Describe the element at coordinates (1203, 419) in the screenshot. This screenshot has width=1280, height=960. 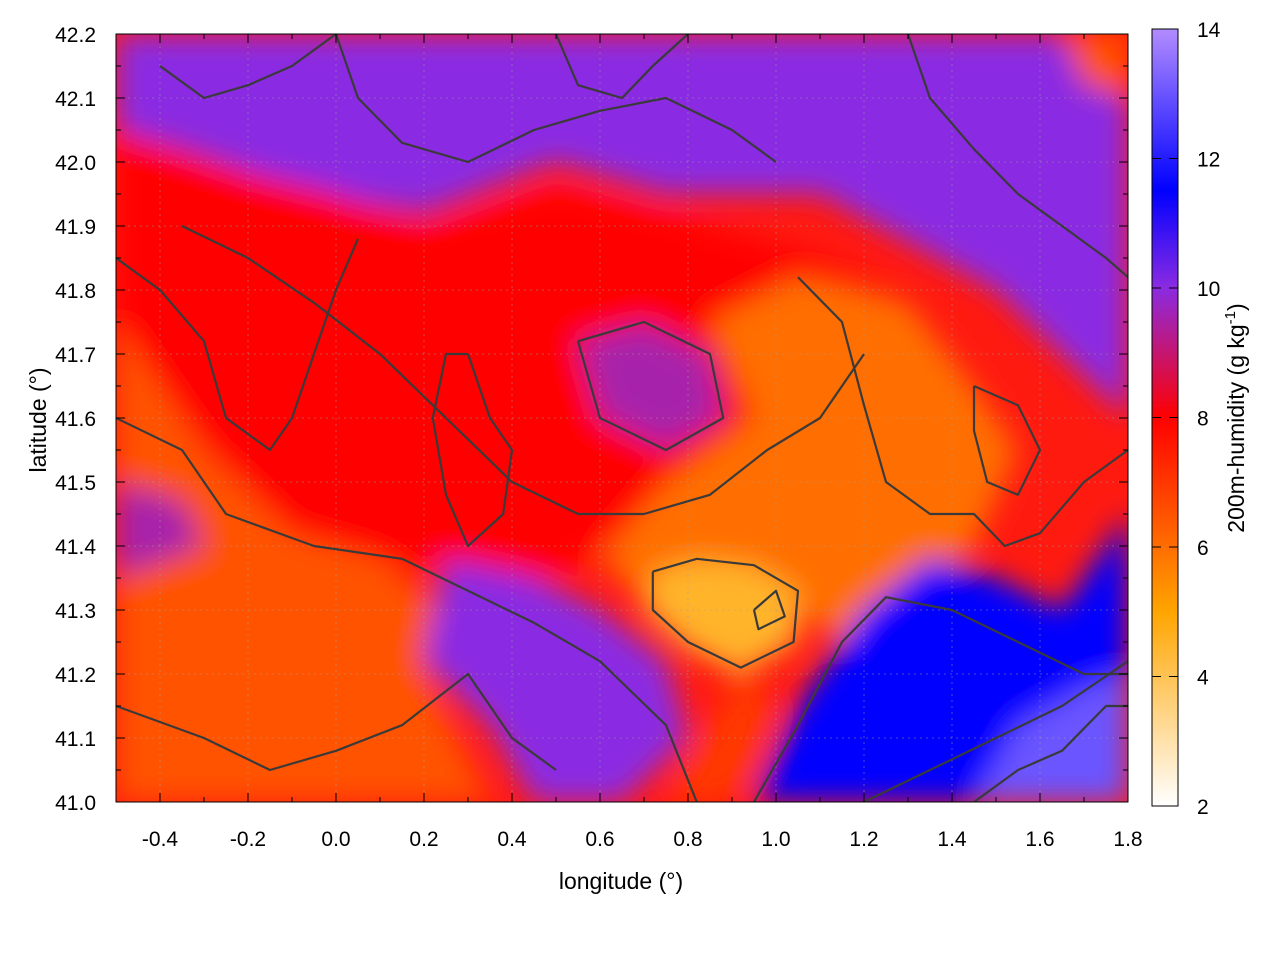
I see `colorbar-tick-label: 8` at that location.